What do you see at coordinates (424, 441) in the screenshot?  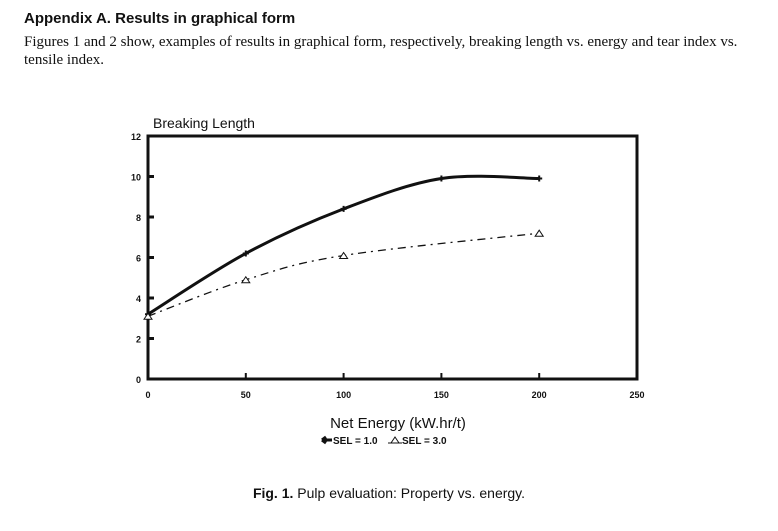 I see `legend-label-sel-3: SEL = 3.0` at bounding box center [424, 441].